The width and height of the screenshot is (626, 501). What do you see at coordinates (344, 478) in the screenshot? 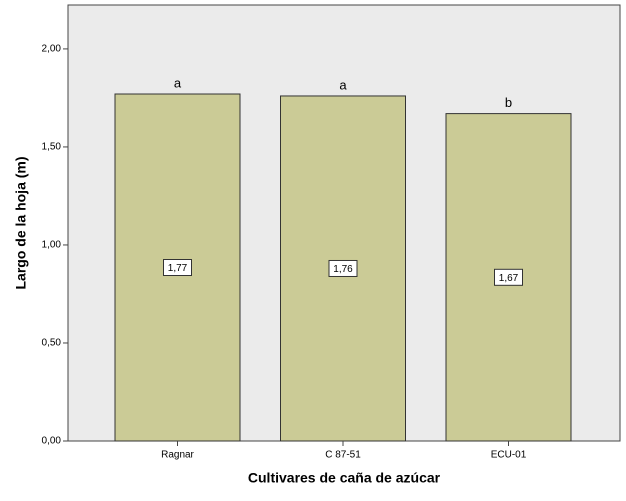
I see `x-axis-title: Cultivares de caña de azúcar` at bounding box center [344, 478].